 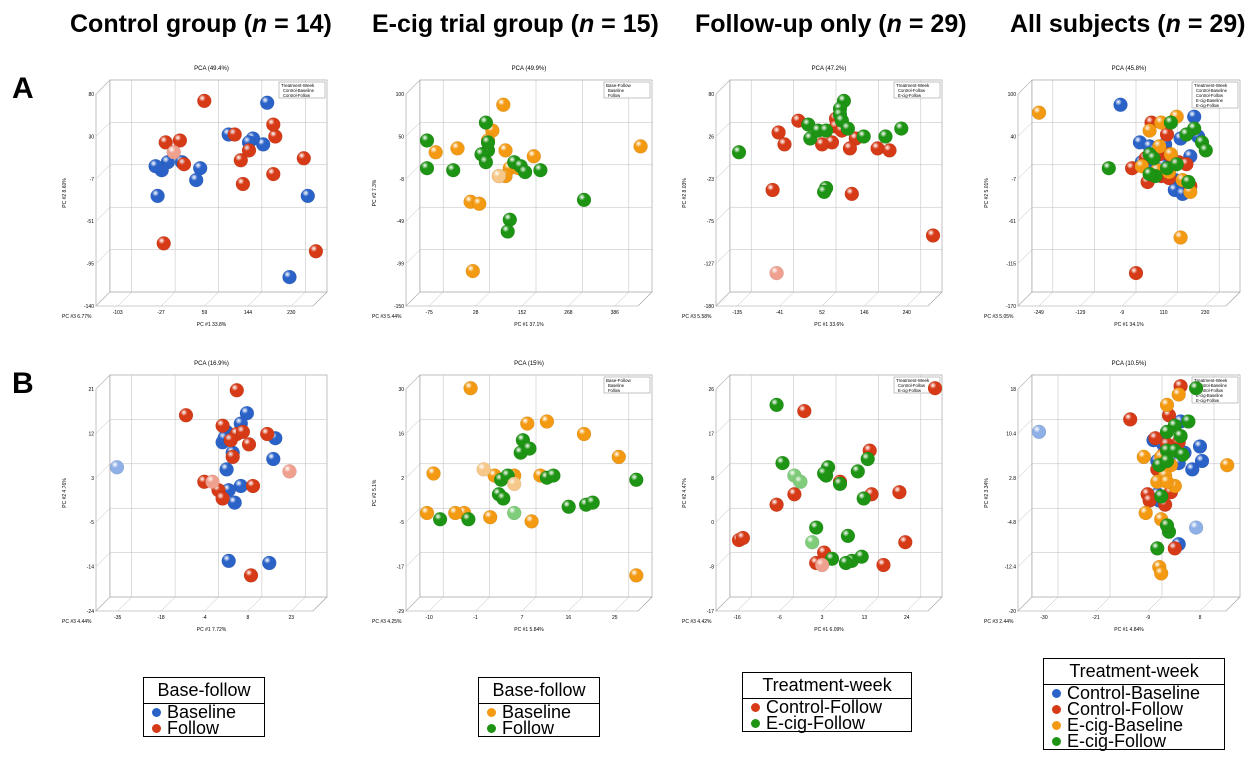 I want to click on legend-dot, so click(x=491, y=728).